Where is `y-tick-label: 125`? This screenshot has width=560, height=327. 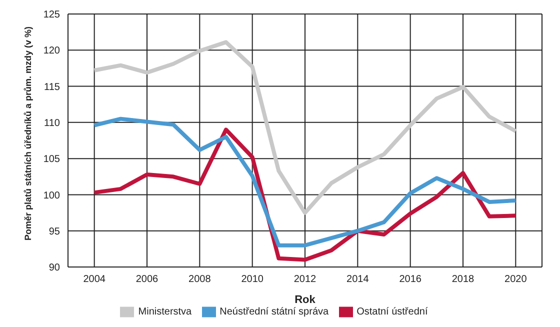 y-tick-label: 125 is located at coordinates (51, 15).